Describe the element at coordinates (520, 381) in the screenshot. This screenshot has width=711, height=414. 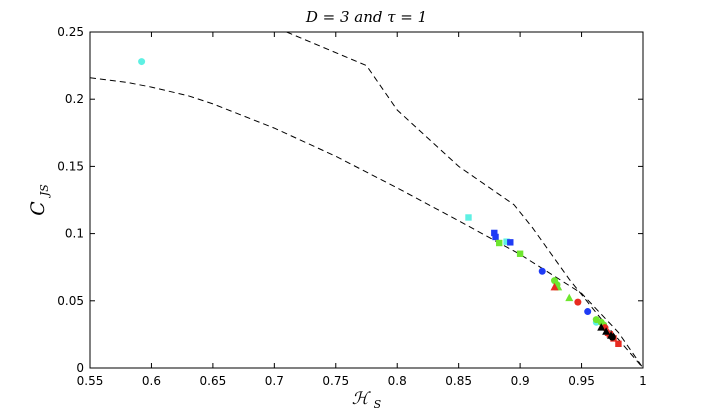
I see `x-tick-label: 0.9` at that location.